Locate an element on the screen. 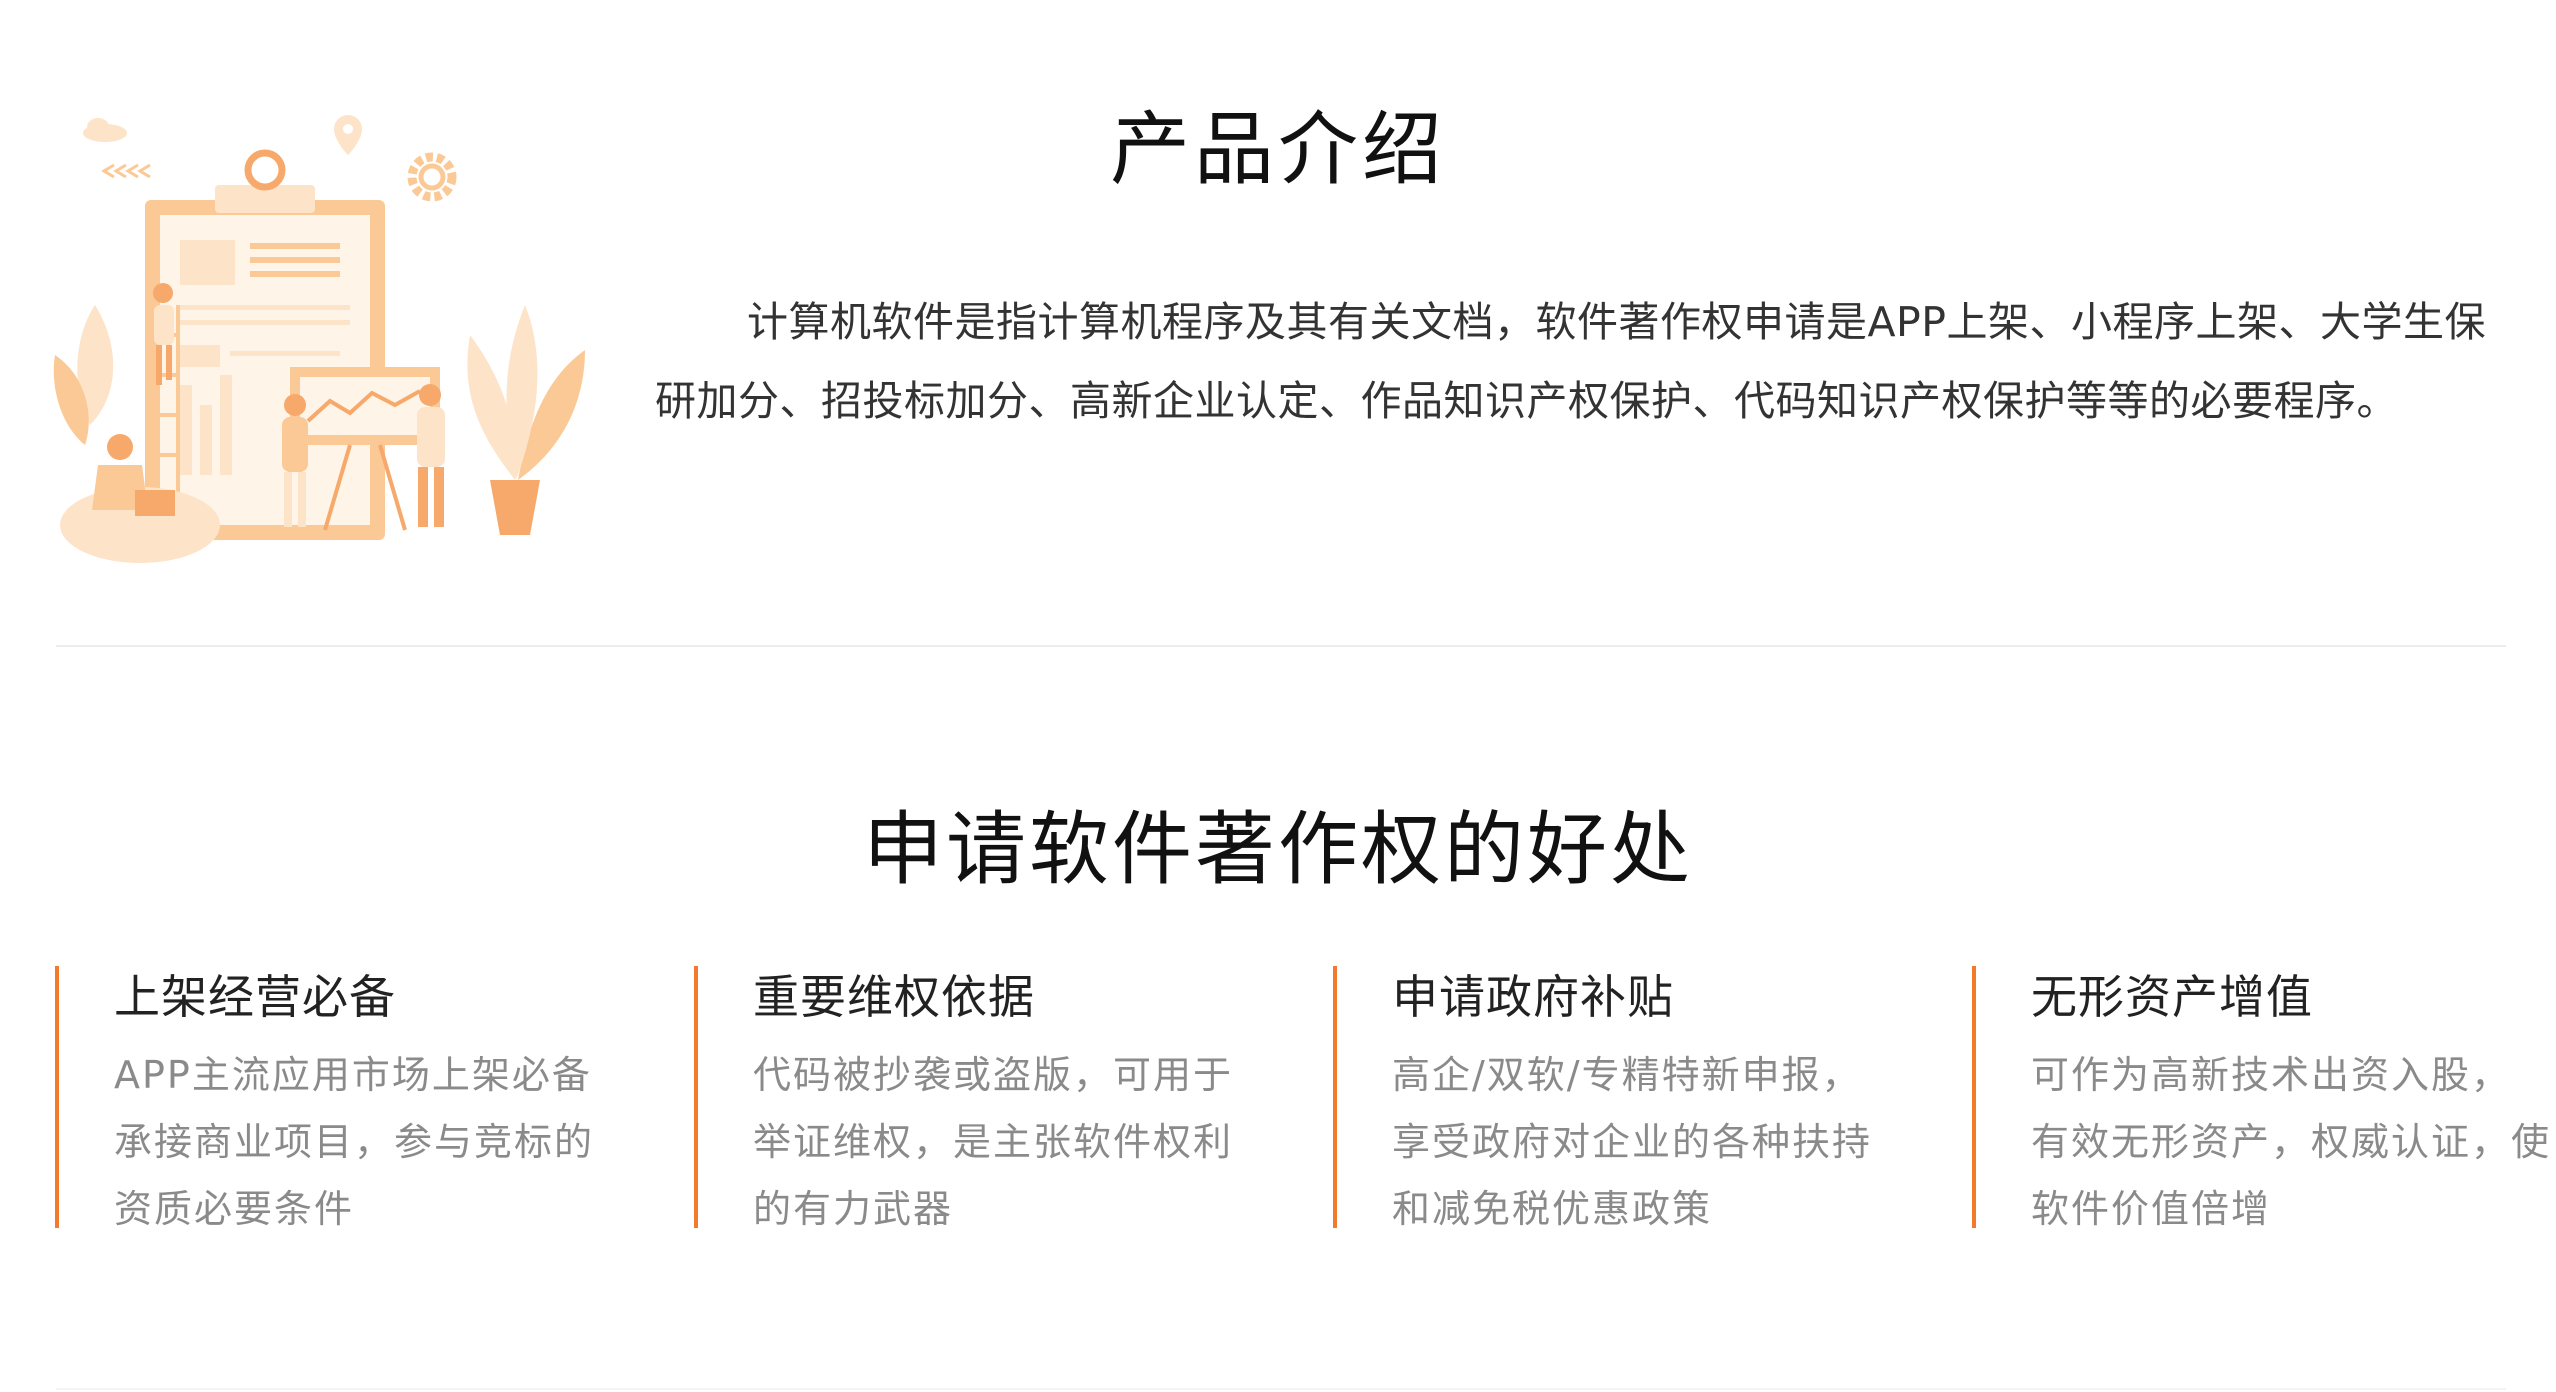 This screenshot has width=2556, height=1392. intro-illustration is located at coordinates (319, 339).